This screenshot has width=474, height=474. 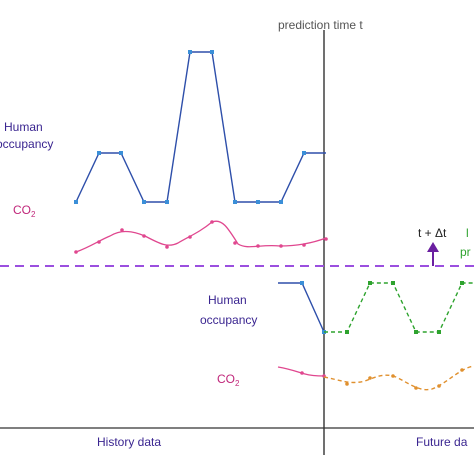 What do you see at coordinates (129, 442) in the screenshot?
I see `history-data-label: History data` at bounding box center [129, 442].